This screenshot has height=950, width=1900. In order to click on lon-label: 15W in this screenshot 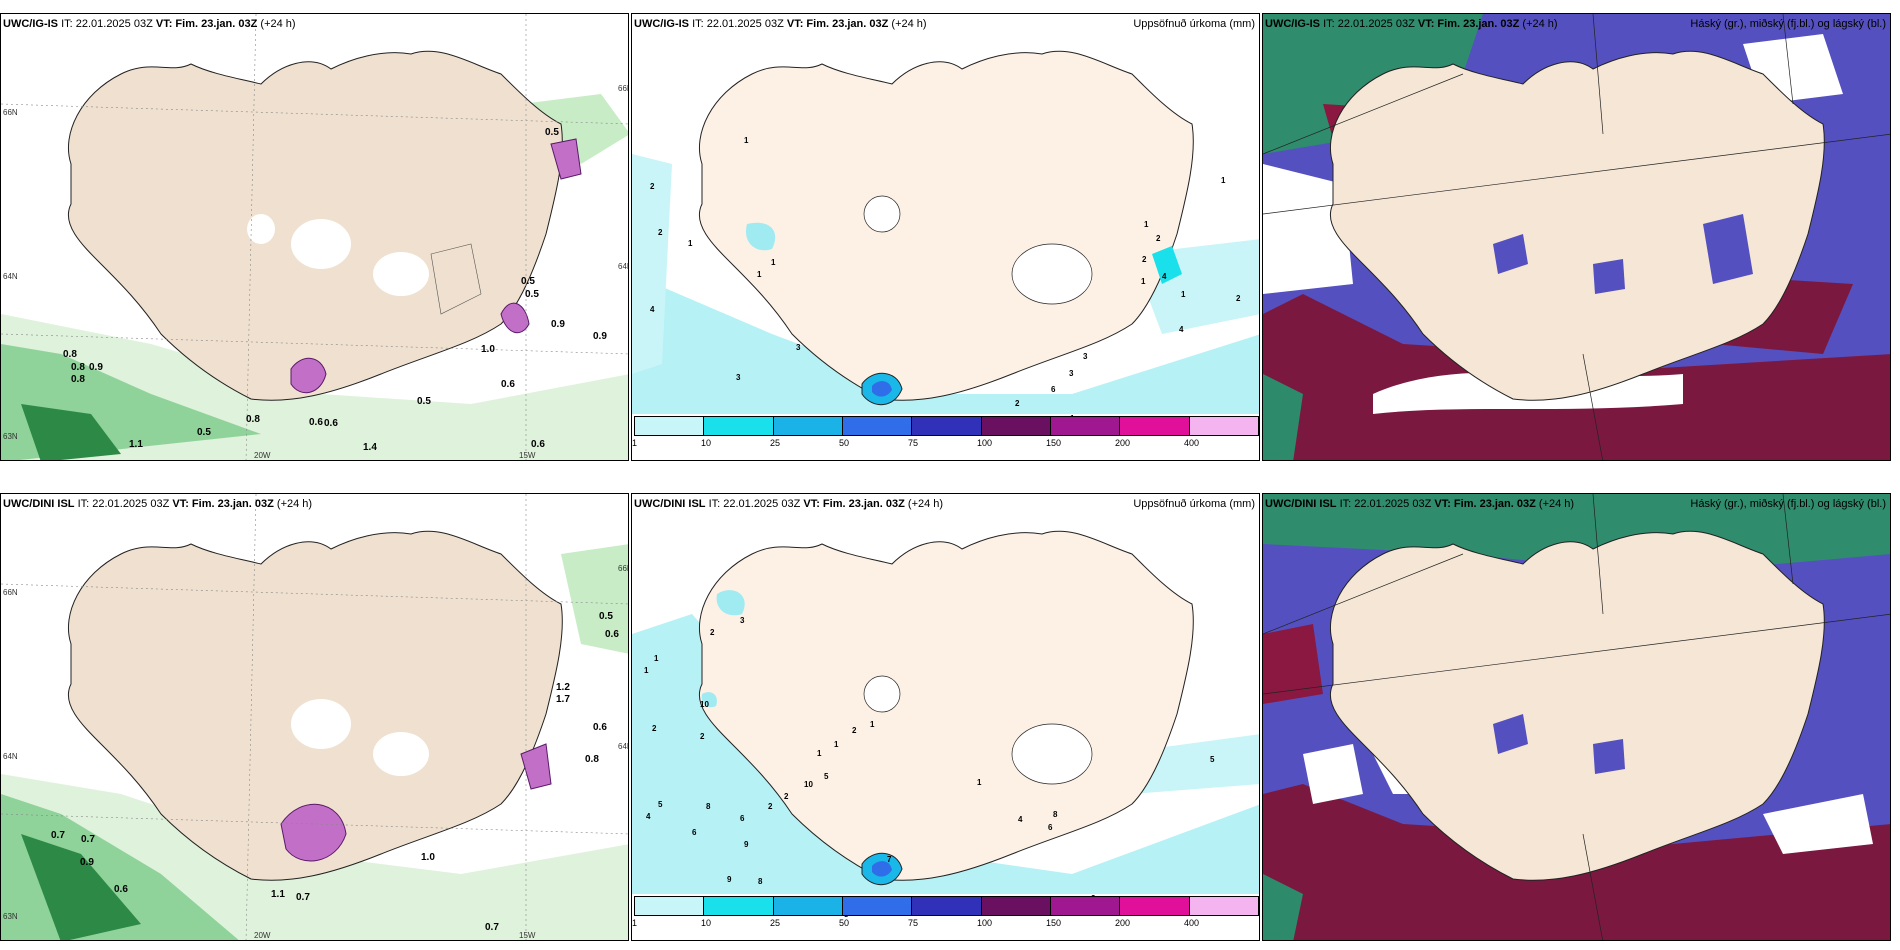, I will do `click(527, 455)`.